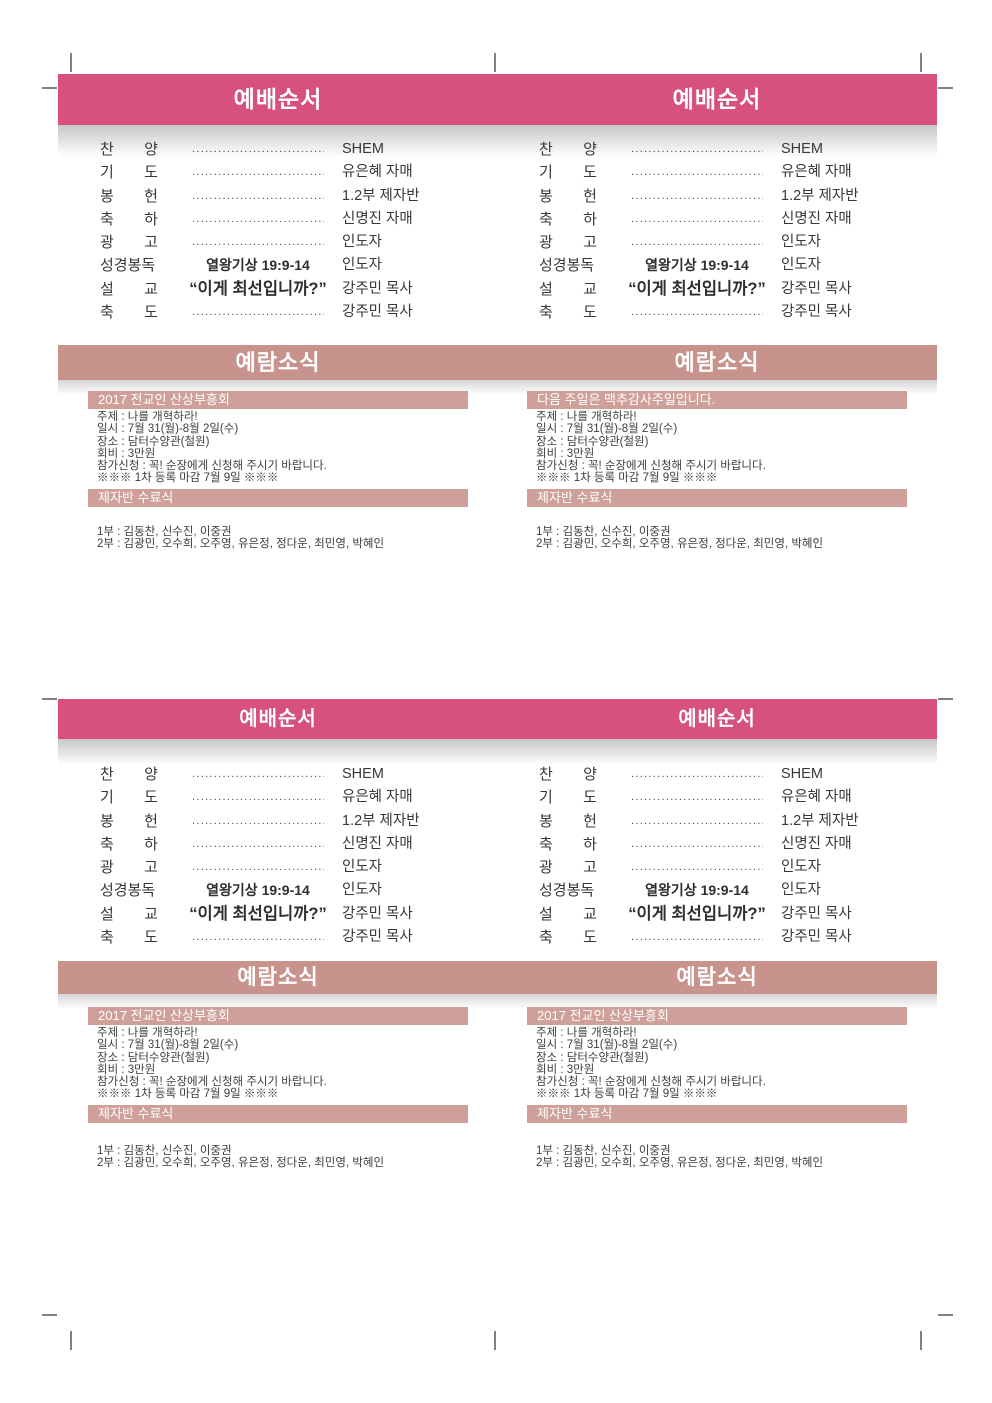  What do you see at coordinates (651, 466) in the screenshot?
I see `news-line: 참가신청 : 꼭! 순장에게 신청해 주시기 바랍니다.` at bounding box center [651, 466].